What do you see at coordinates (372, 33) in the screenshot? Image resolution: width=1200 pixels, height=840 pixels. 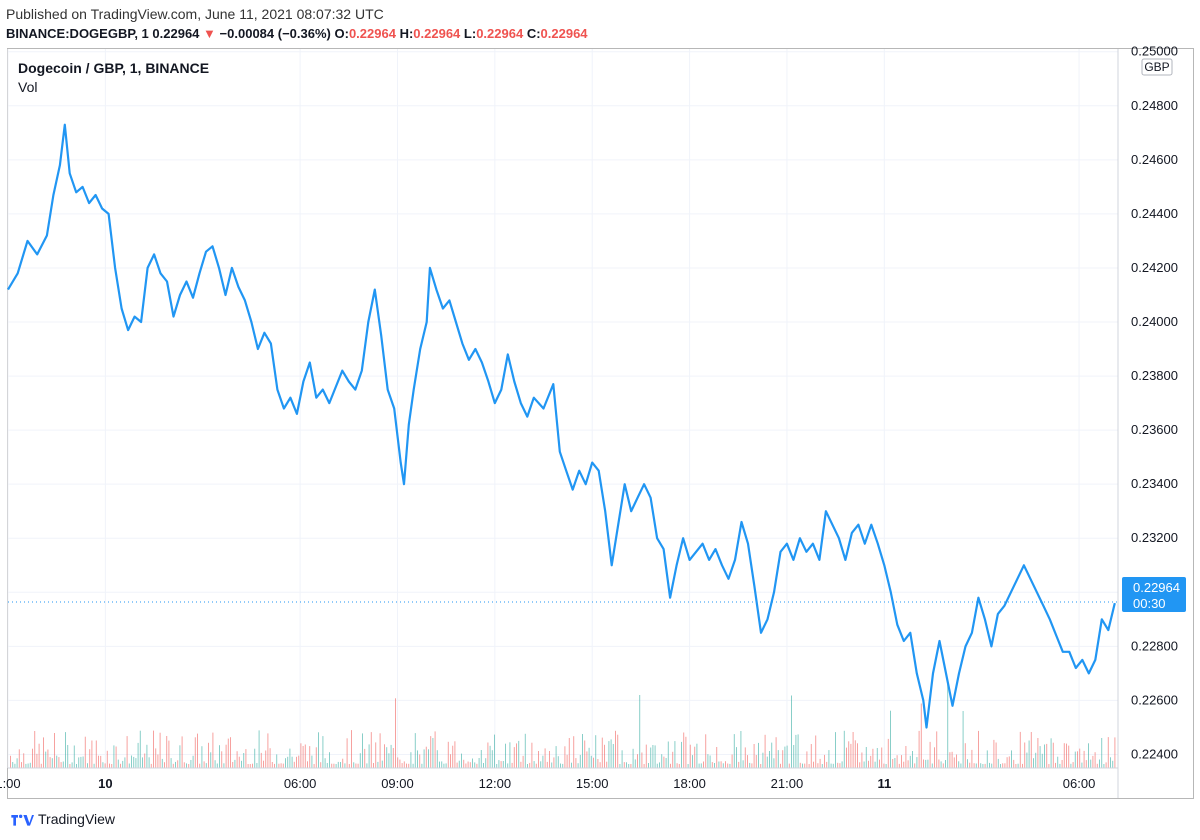 I see `open-value: 0.22964` at bounding box center [372, 33].